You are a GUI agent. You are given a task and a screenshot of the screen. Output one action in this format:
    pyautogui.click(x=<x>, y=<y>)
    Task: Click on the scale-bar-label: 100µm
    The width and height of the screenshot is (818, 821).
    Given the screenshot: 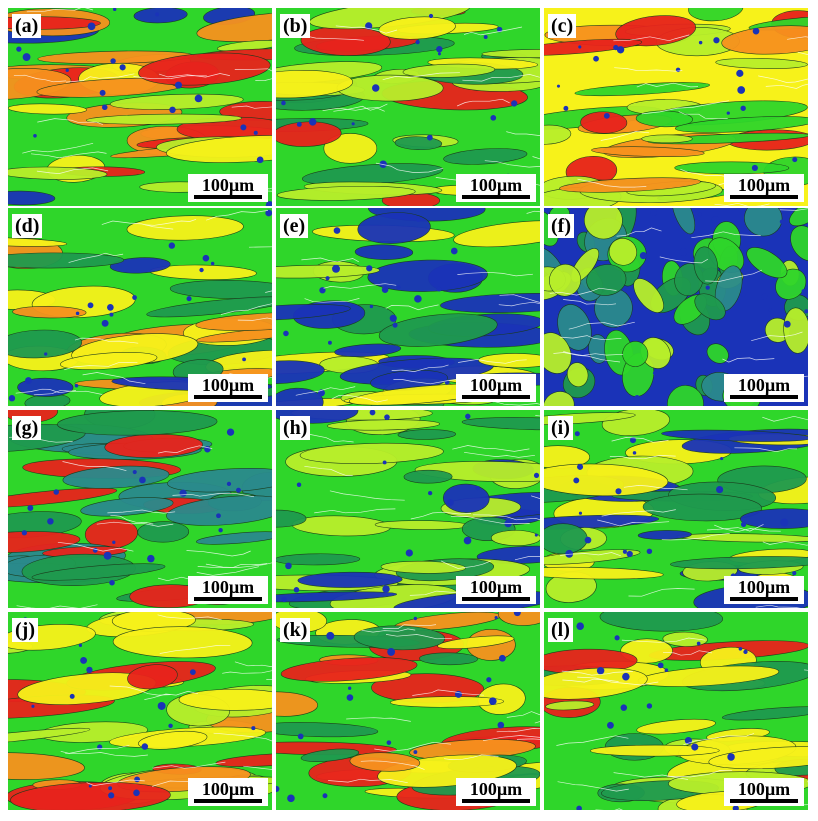 What is the action you would take?
    pyautogui.click(x=496, y=185)
    